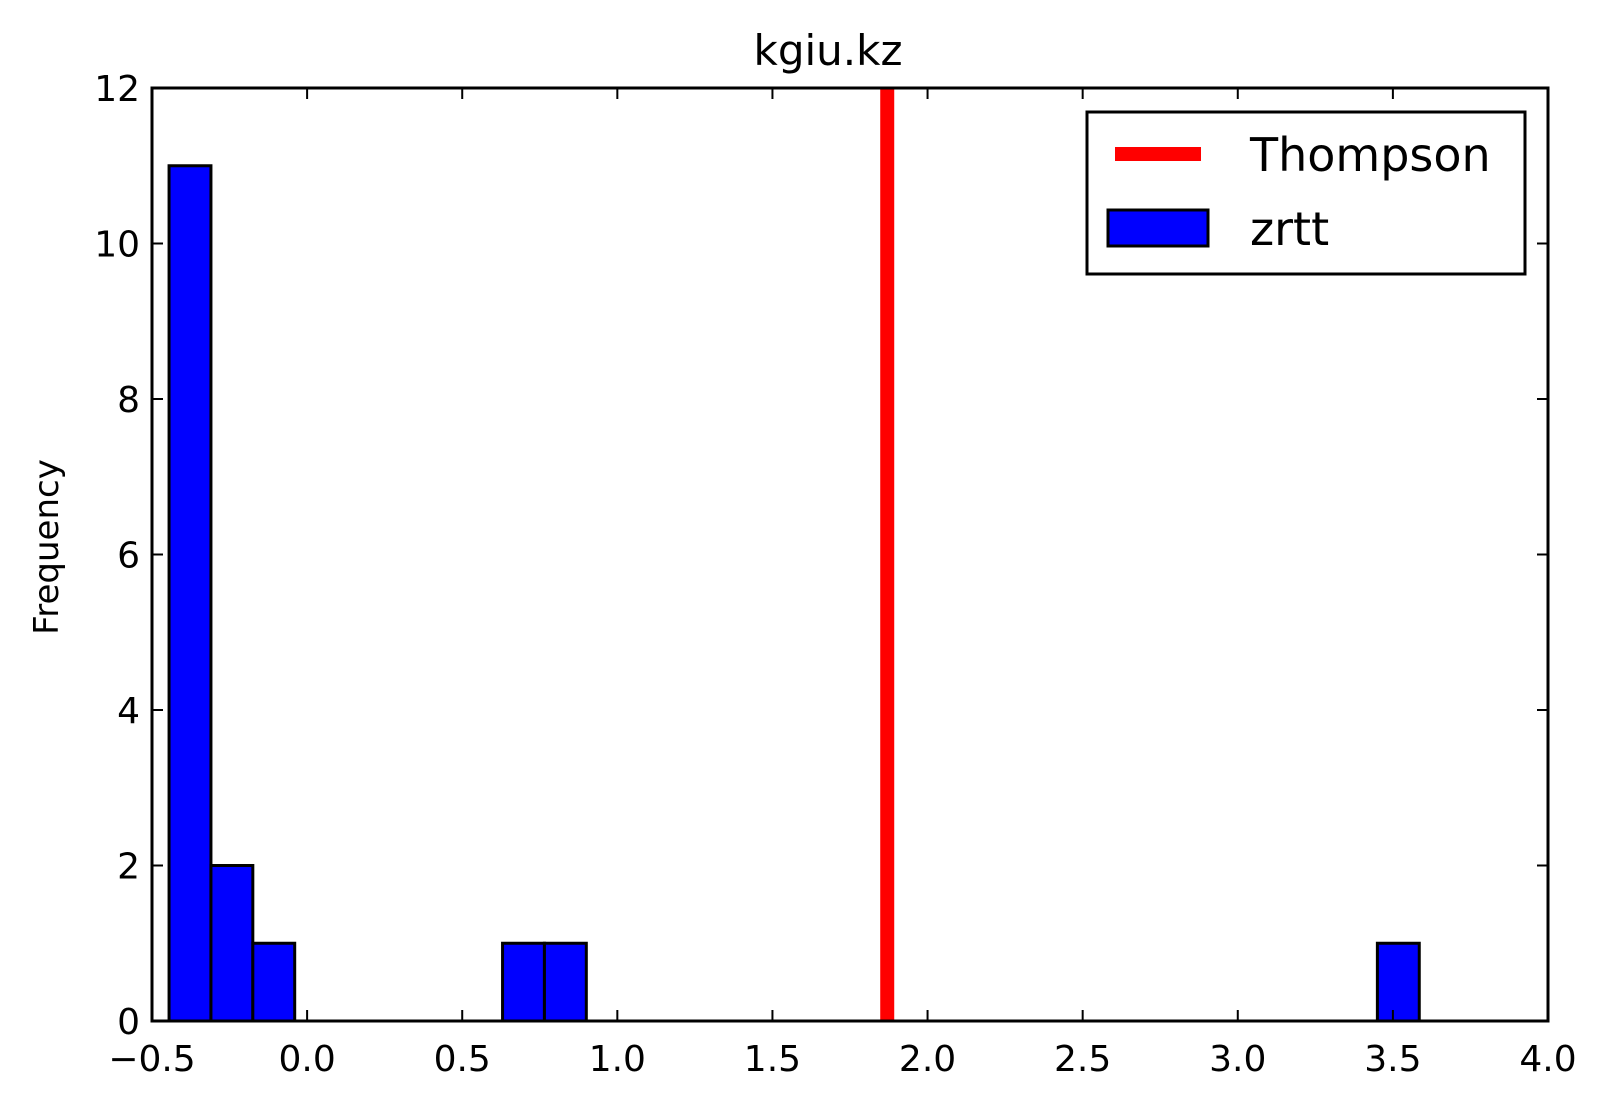 Image resolution: width=1608 pixels, height=1105 pixels. Describe the element at coordinates (772, 1059) in the screenshot. I see `x-tick-label: 1.5` at that location.